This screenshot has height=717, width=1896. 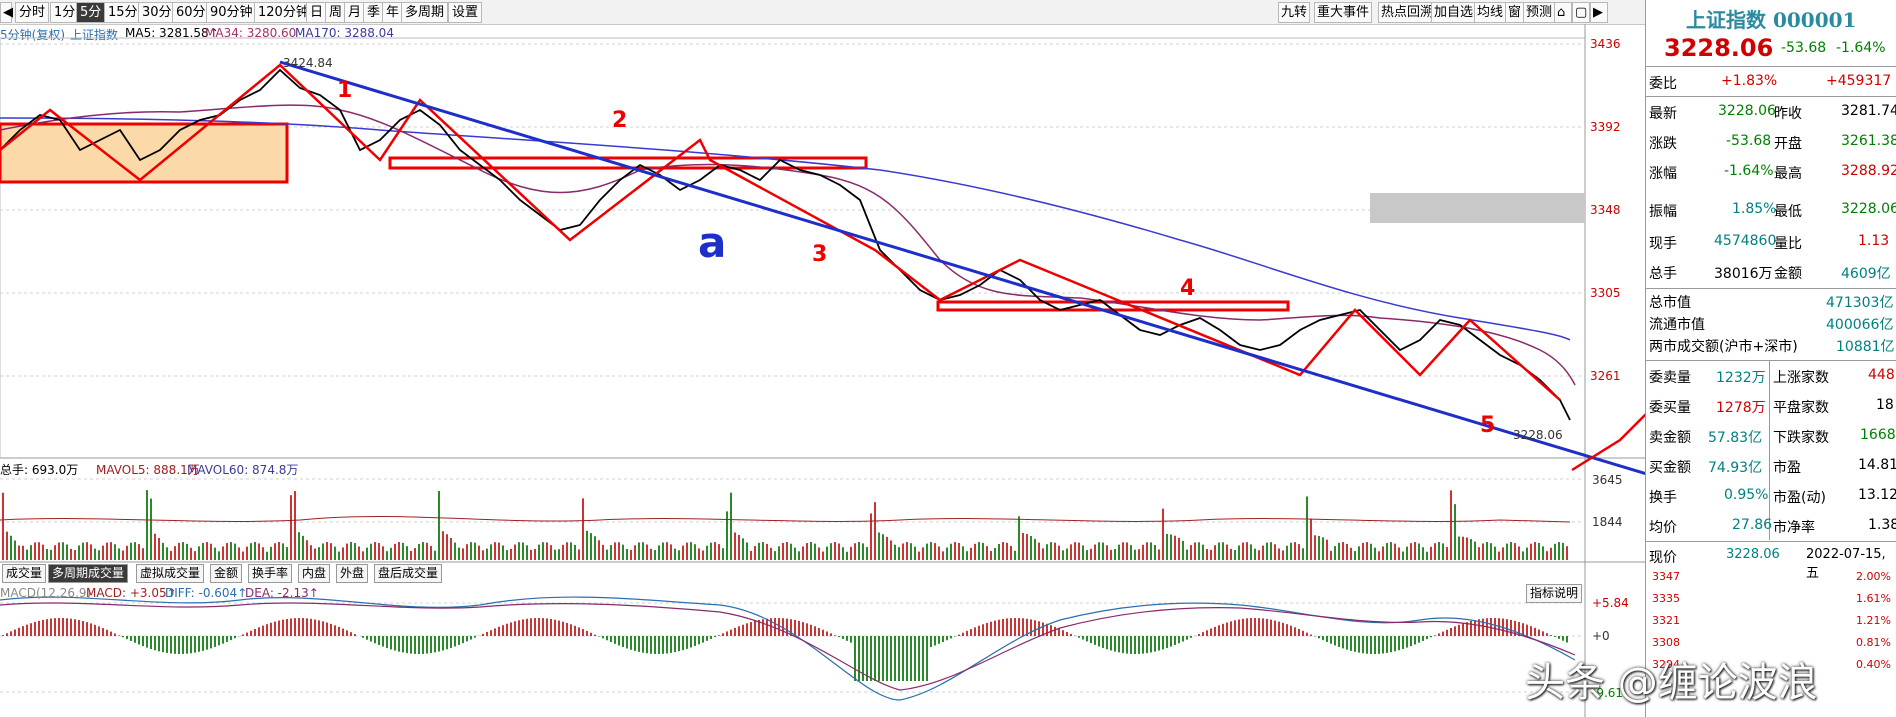 I want to click on tool-forecast: 预测, so click(x=1539, y=12).